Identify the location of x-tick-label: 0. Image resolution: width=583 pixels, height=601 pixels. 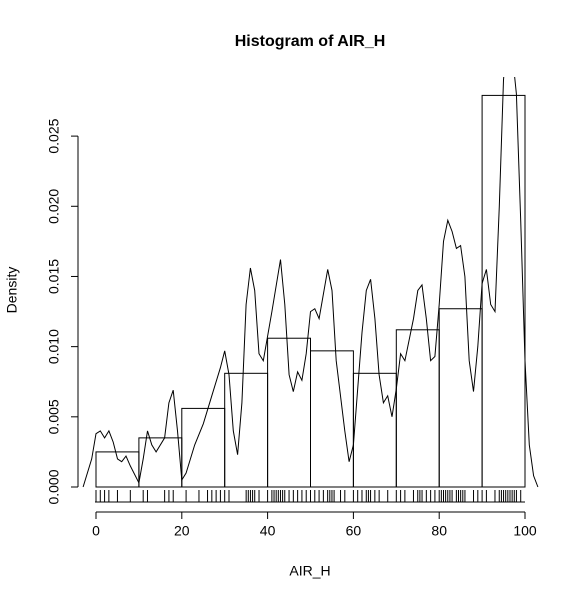
(96, 531).